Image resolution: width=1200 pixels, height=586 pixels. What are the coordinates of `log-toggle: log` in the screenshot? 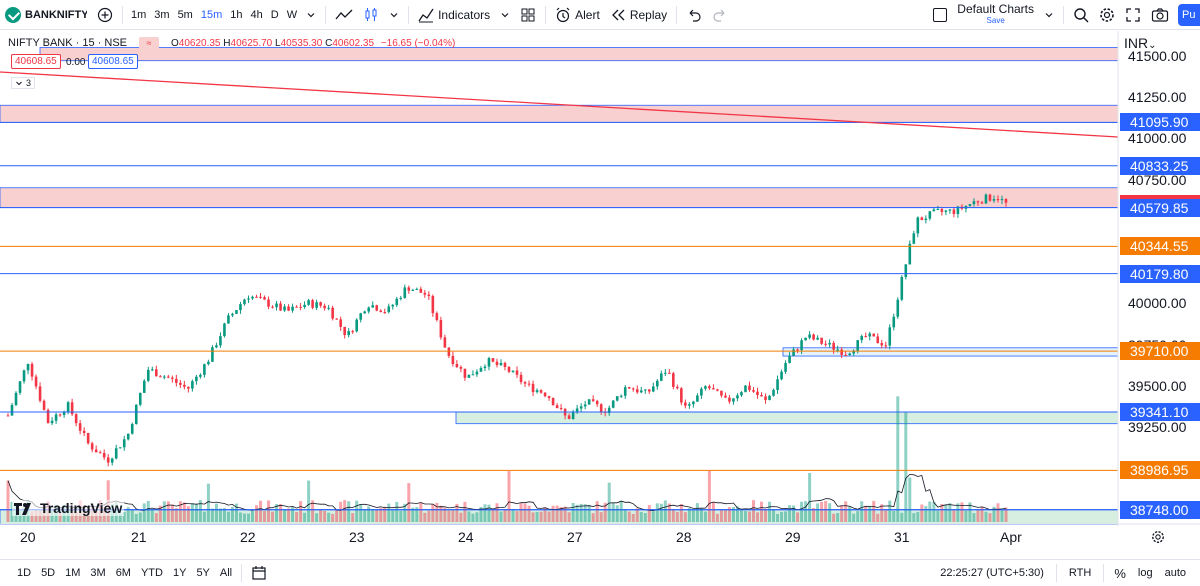 It's located at (1145, 573).